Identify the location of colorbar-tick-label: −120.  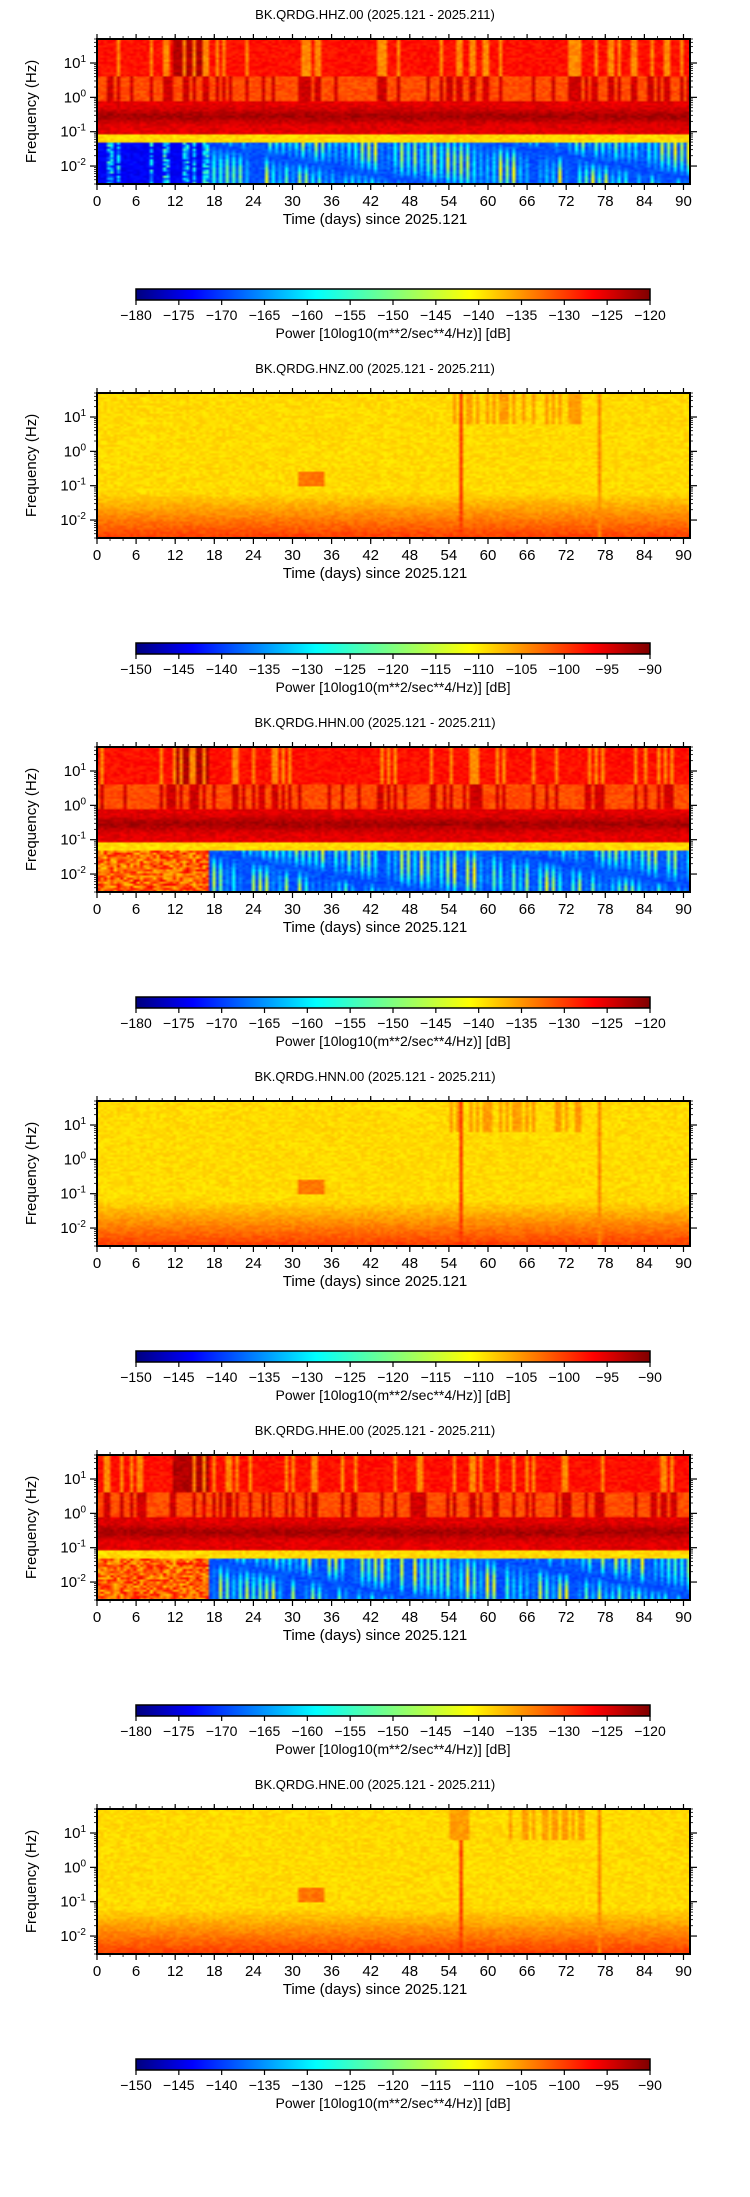
(650, 315).